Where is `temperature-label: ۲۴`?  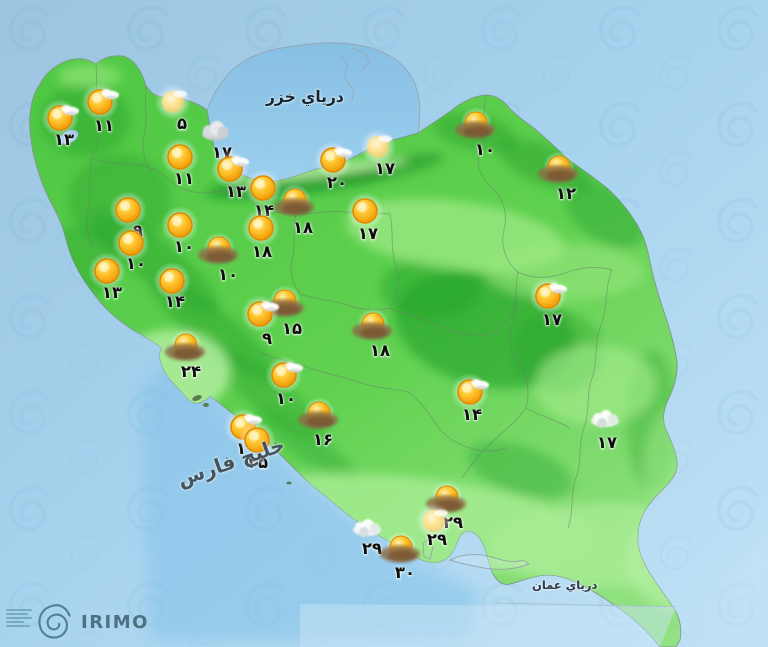
temperature-label: ۲۴ is located at coordinates (191, 371).